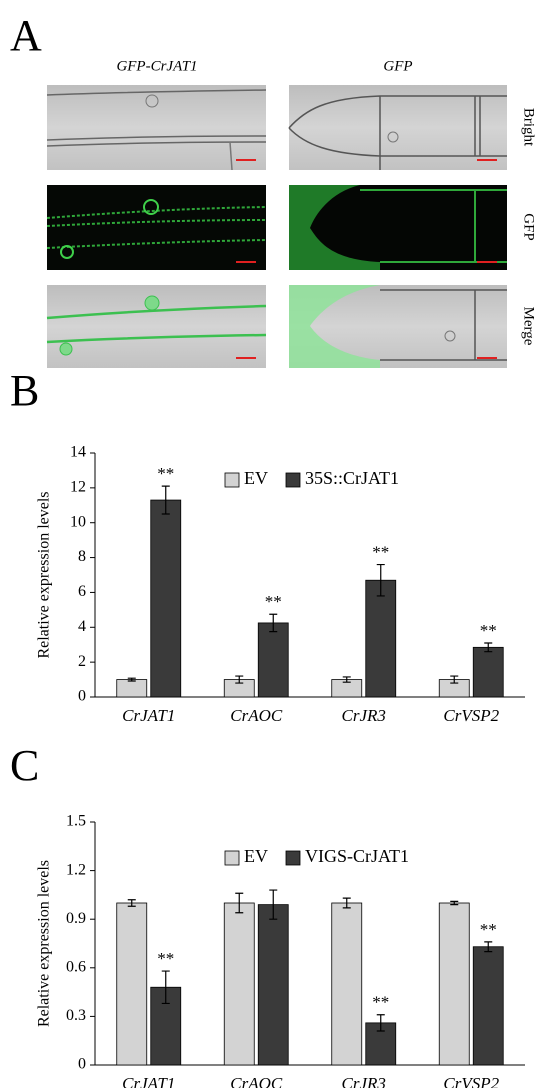  What do you see at coordinates (357, 856) in the screenshot?
I see `legend-label: VIGS-CrJAT1` at bounding box center [357, 856].